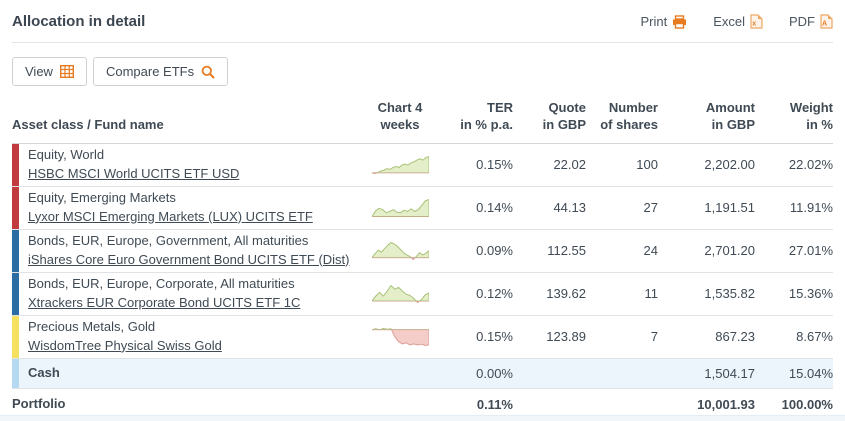 The width and height of the screenshot is (845, 421). What do you see at coordinates (44, 372) in the screenshot?
I see `cash-label: Cash` at bounding box center [44, 372].